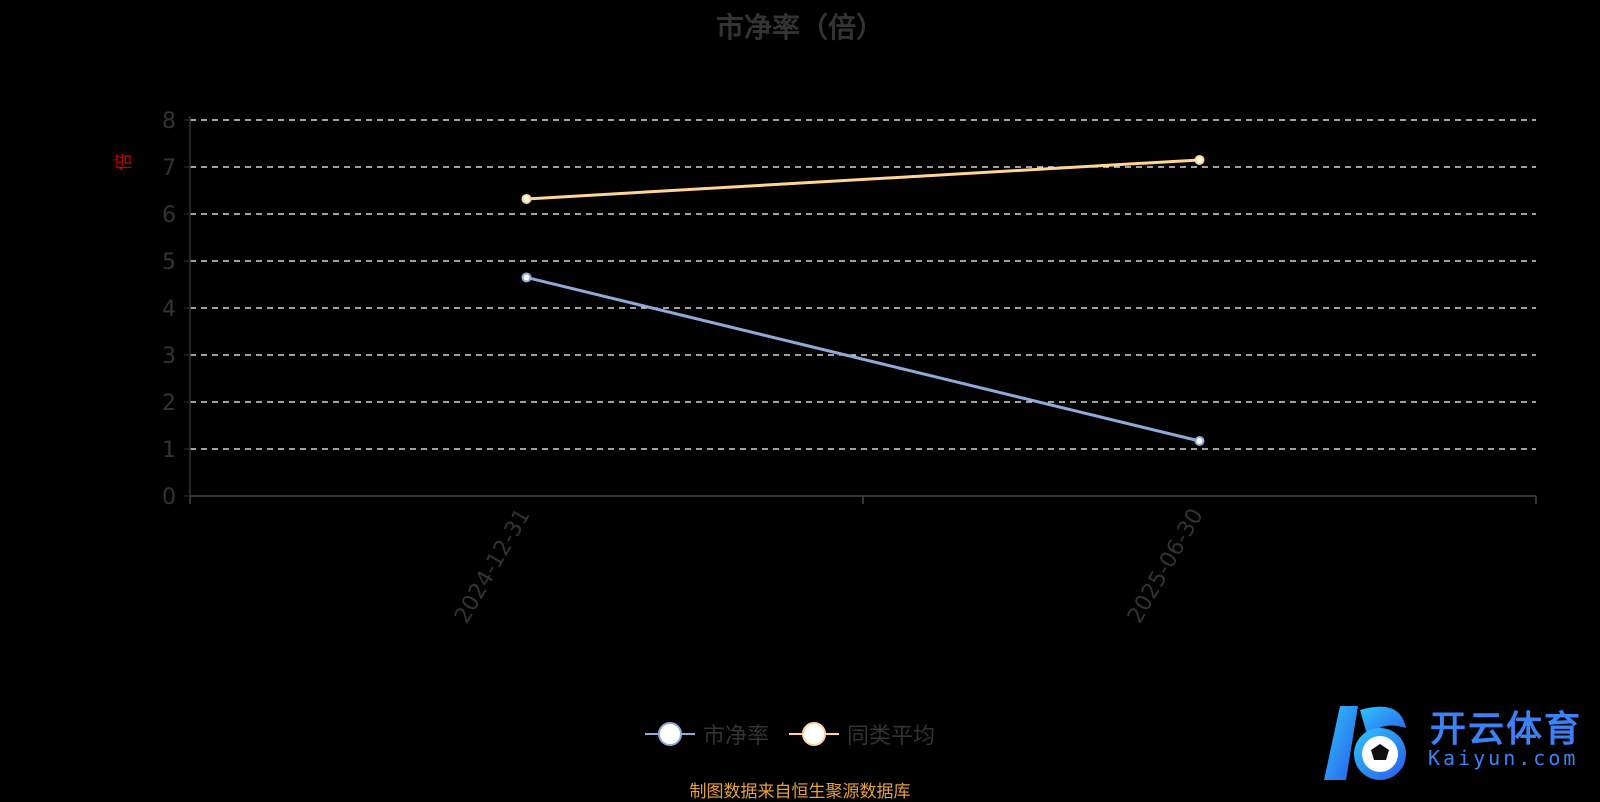 This screenshot has height=802, width=1600. What do you see at coordinates (169, 262) in the screenshot?
I see `y-tick-label: 5` at bounding box center [169, 262].